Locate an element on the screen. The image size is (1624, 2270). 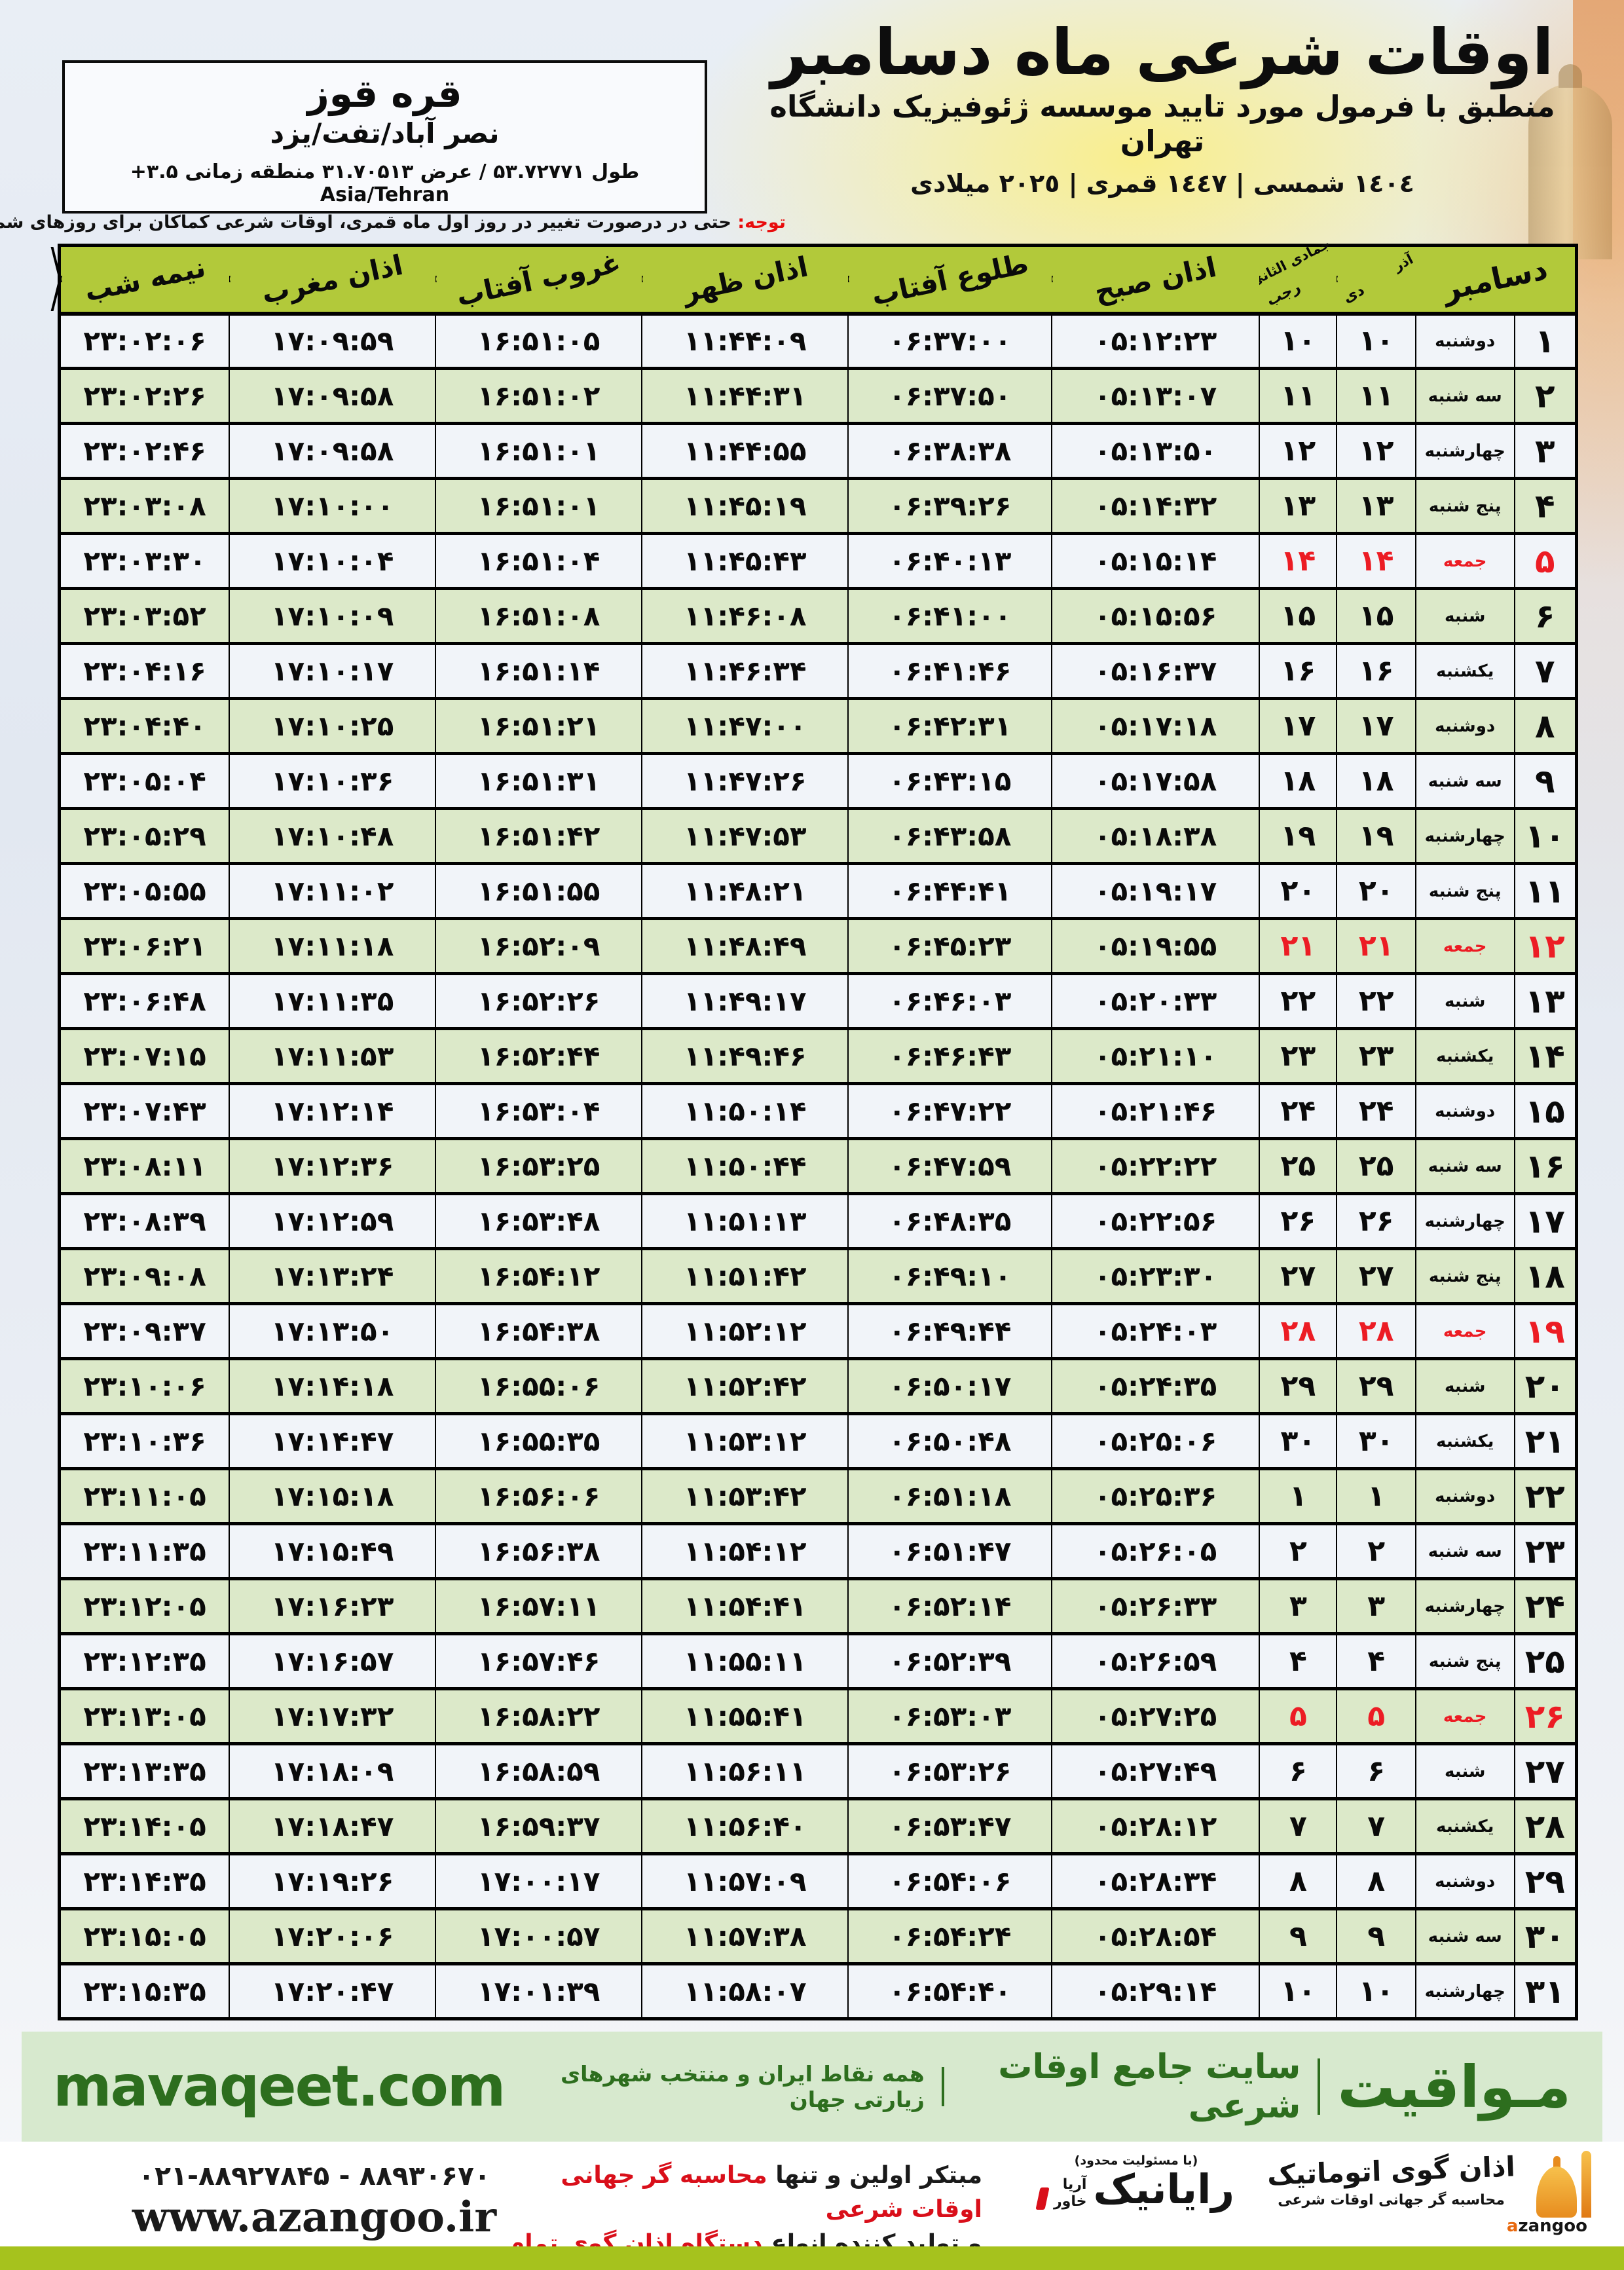
maghrib-time: ۱۷:۱۴:۴۷ is located at coordinates (333, 1441).